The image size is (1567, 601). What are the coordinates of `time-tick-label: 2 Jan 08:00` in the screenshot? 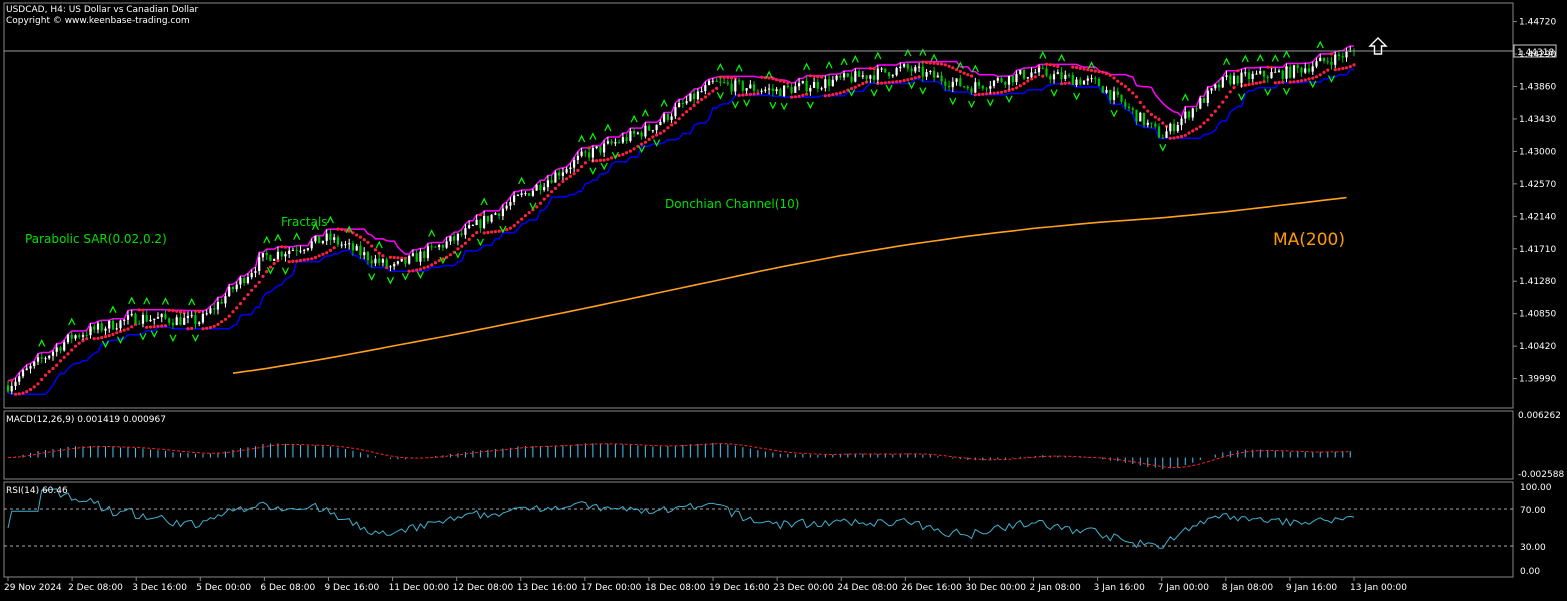 It's located at (1056, 588).